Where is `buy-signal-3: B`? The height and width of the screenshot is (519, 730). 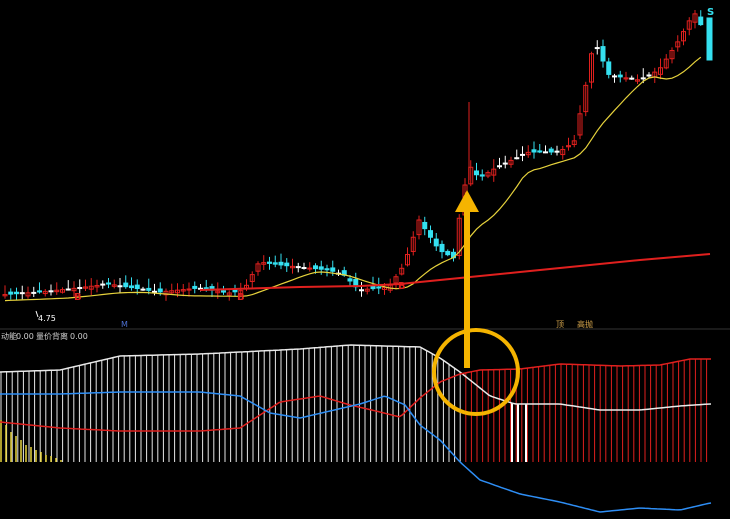 buy-signal-3: B is located at coordinates (402, 286).